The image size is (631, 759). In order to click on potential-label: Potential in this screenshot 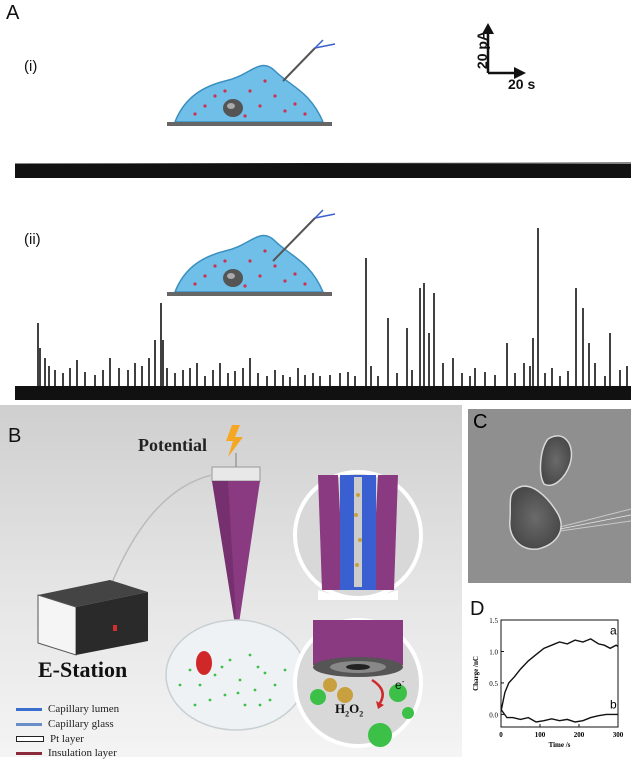, I will do `click(172, 445)`.